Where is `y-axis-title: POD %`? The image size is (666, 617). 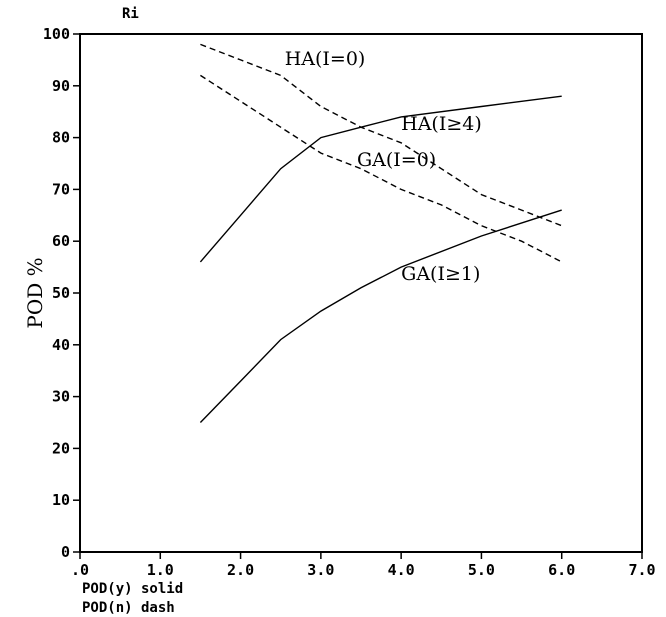 y-axis-title: POD % is located at coordinates (35, 292).